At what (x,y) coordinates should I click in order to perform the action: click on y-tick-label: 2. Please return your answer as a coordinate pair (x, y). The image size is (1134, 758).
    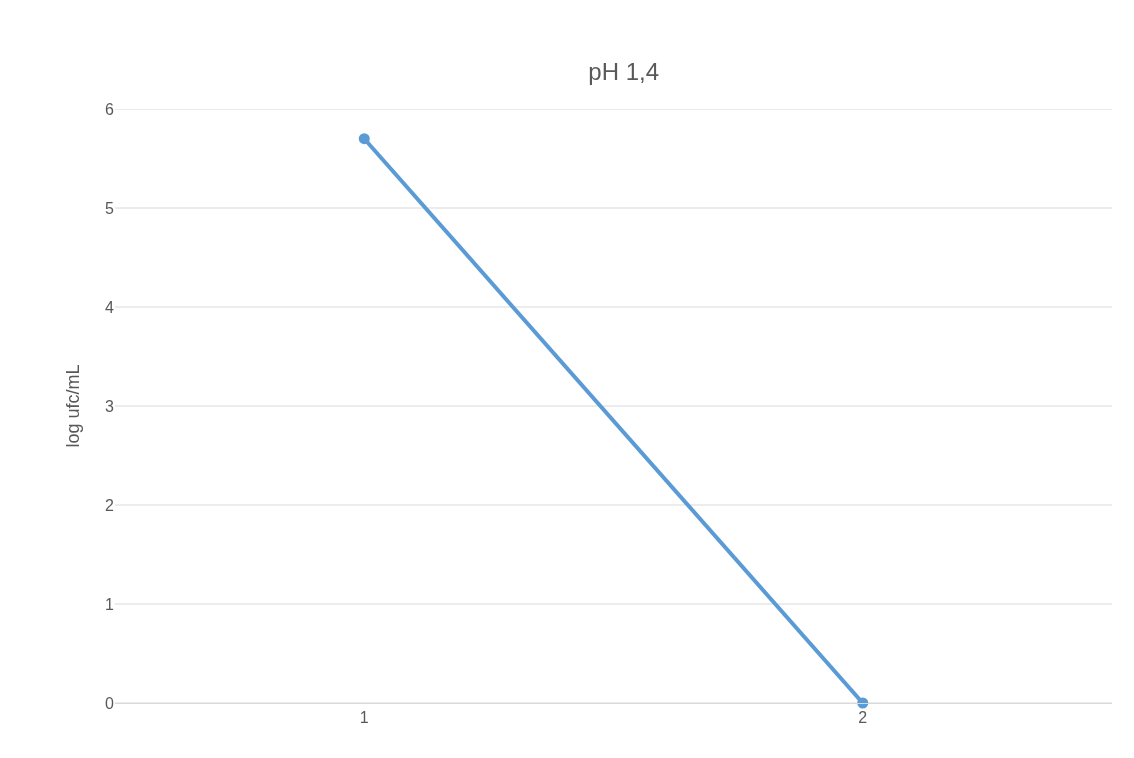
    Looking at the image, I should click on (110, 505).